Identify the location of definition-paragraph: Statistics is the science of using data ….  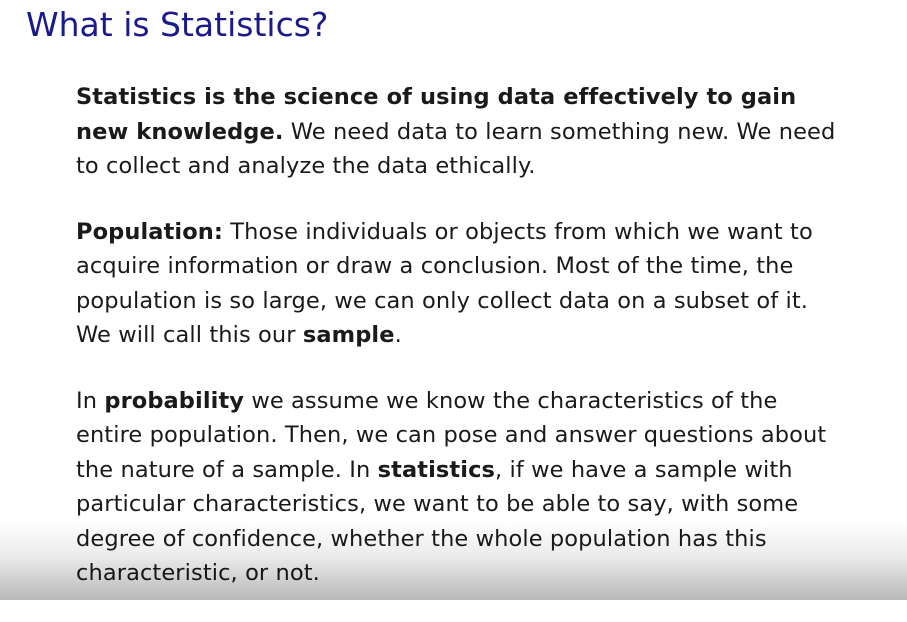
(456, 132).